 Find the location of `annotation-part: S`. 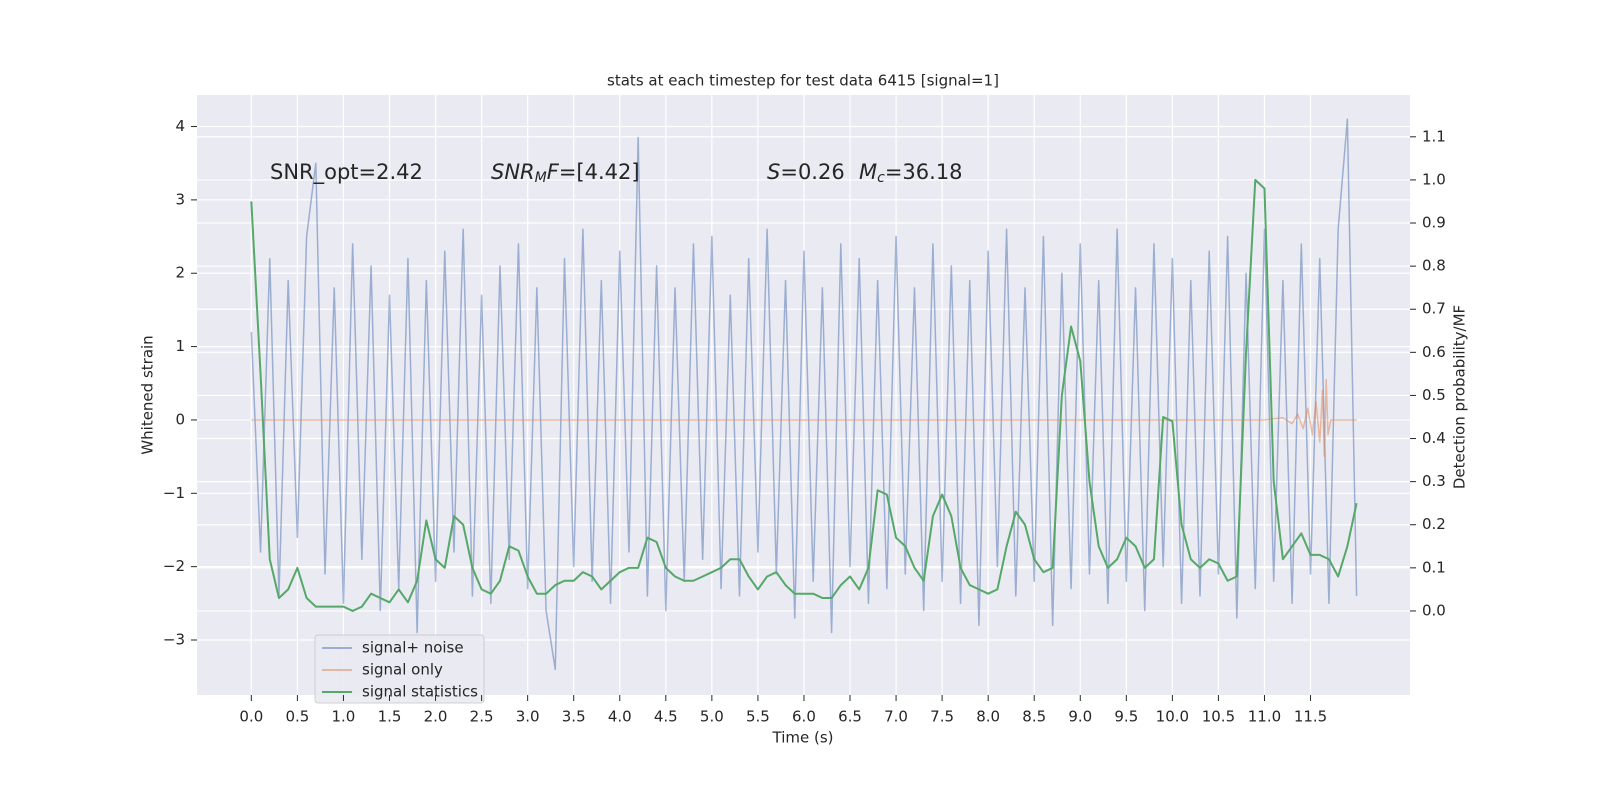

annotation-part: S is located at coordinates (773, 172).